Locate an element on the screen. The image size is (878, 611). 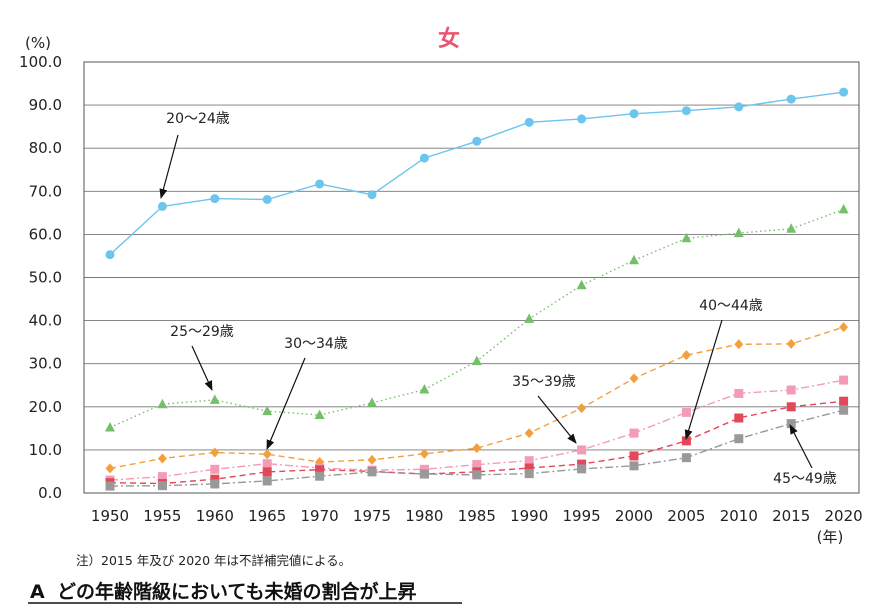
x-tick-label: 2000 is located at coordinates (634, 516).